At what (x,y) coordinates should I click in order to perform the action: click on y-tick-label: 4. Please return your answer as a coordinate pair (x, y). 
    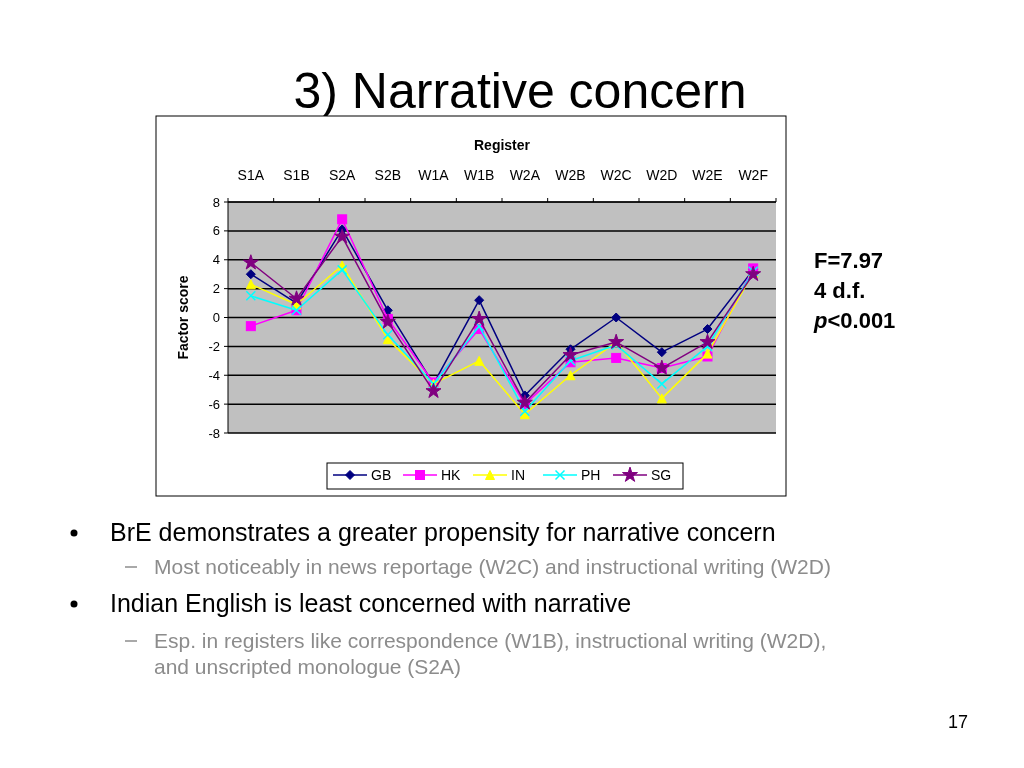
    Looking at the image, I should click on (216, 260).